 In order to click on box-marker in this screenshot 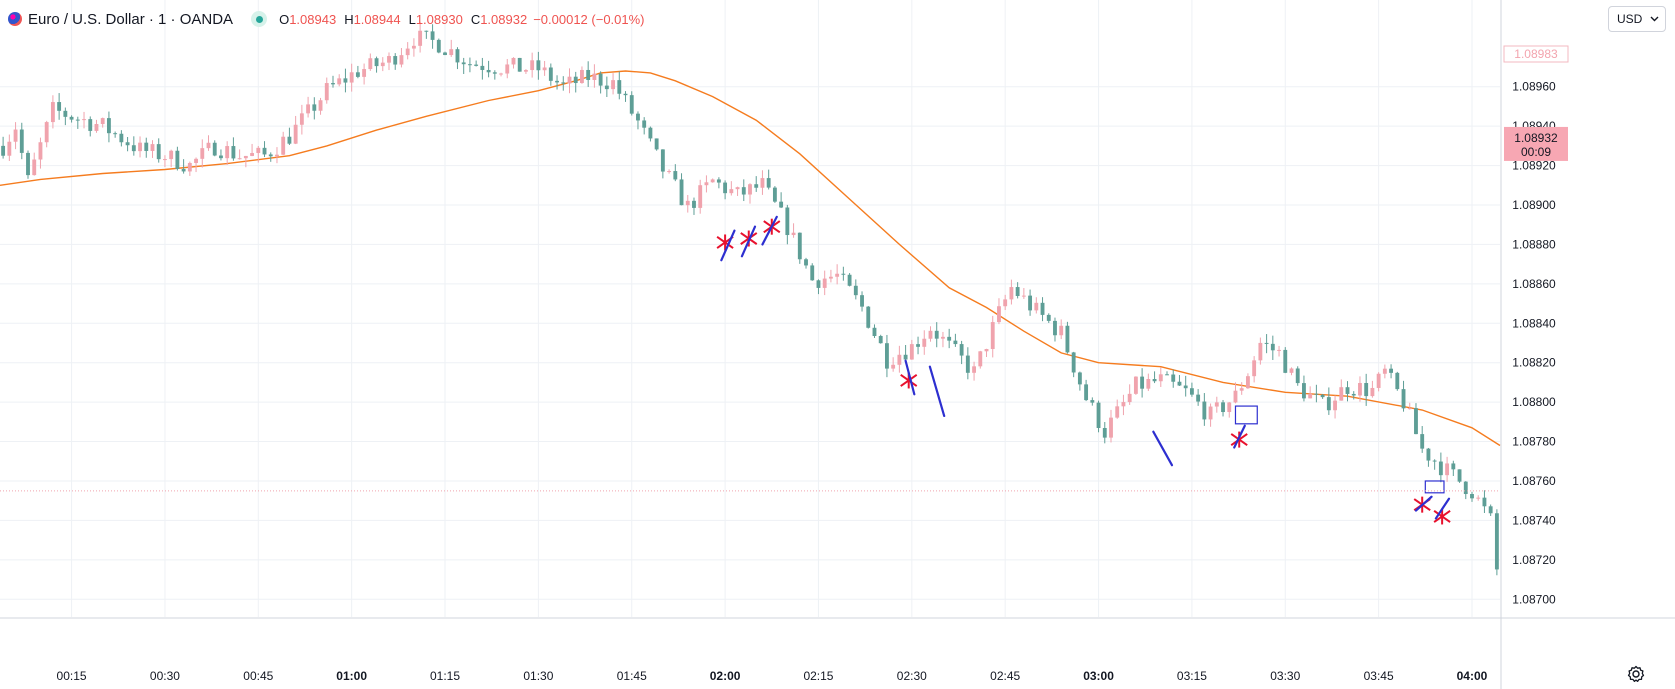, I will do `click(1246, 415)`.